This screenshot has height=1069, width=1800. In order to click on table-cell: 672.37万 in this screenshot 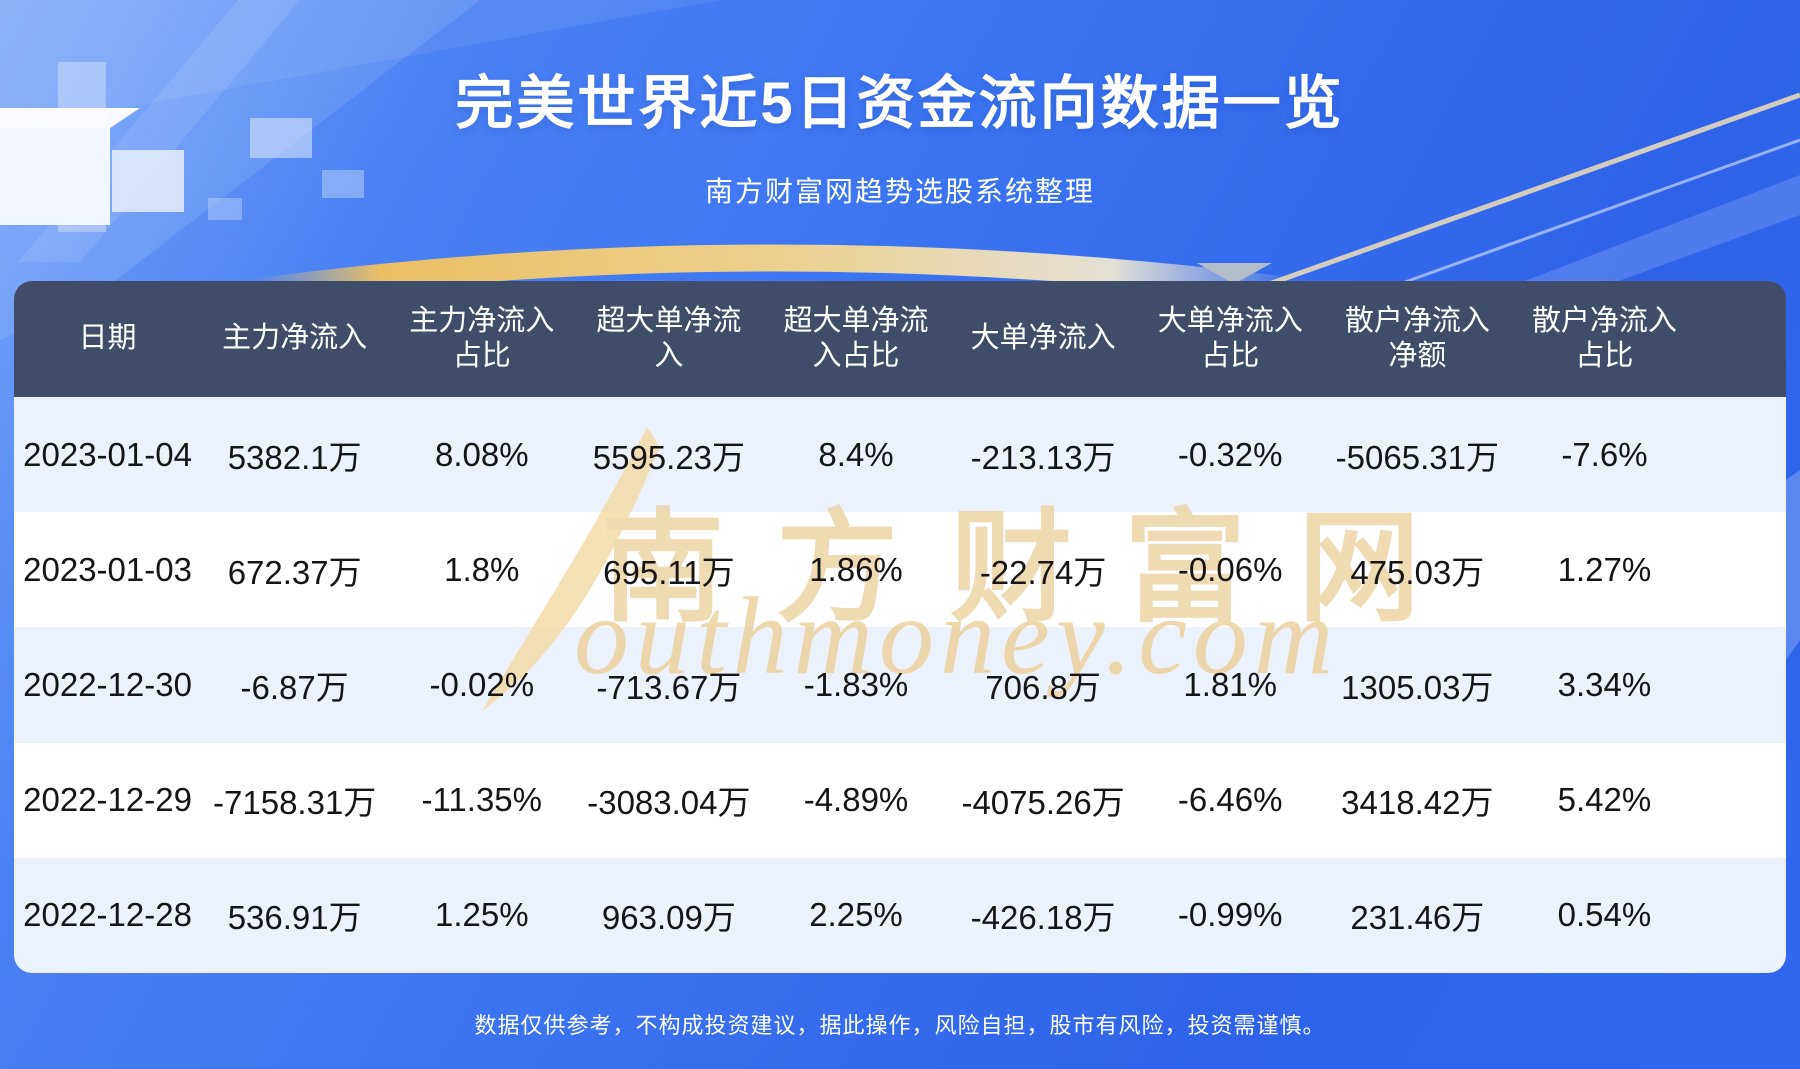, I will do `click(294, 572)`.